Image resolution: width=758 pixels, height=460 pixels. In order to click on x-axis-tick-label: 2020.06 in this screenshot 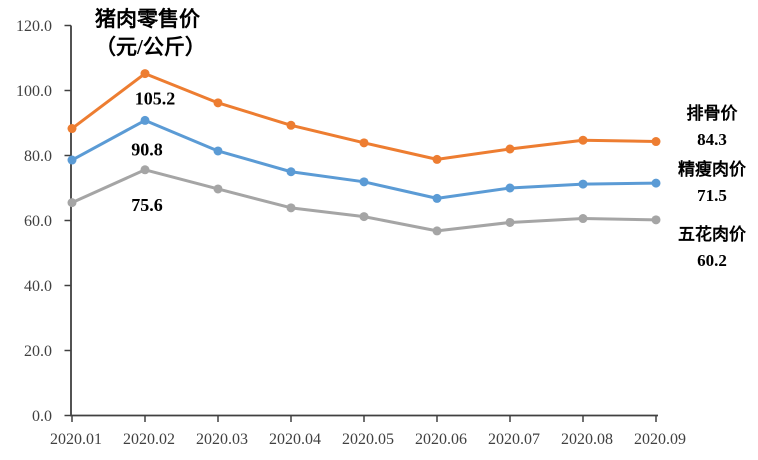, I will do `click(441, 439)`.